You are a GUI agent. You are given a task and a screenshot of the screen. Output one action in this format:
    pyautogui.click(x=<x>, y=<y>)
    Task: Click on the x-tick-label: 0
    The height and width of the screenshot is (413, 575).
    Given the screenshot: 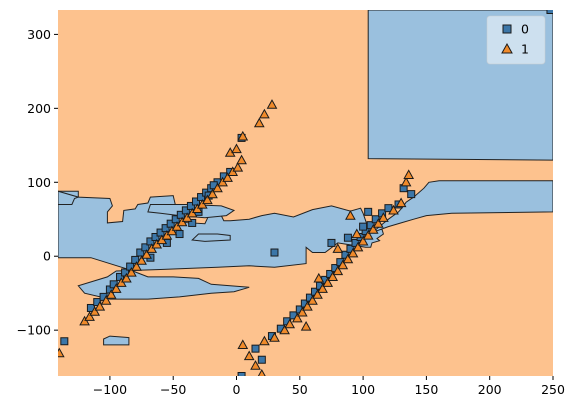 What is the action you would take?
    pyautogui.click(x=237, y=389)
    